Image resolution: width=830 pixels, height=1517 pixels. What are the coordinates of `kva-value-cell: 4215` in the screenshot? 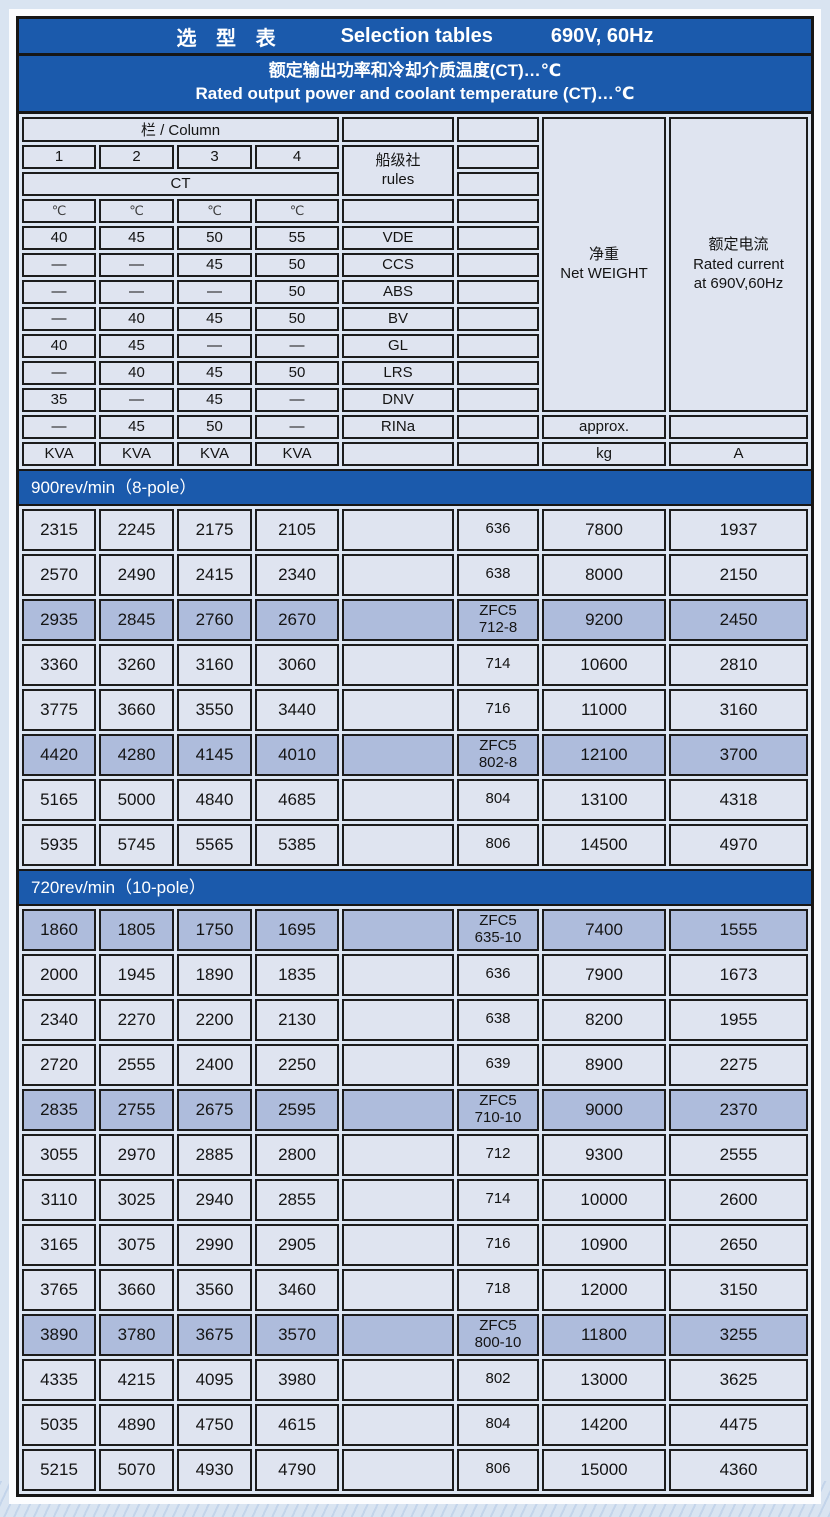 It's located at (136, 1379).